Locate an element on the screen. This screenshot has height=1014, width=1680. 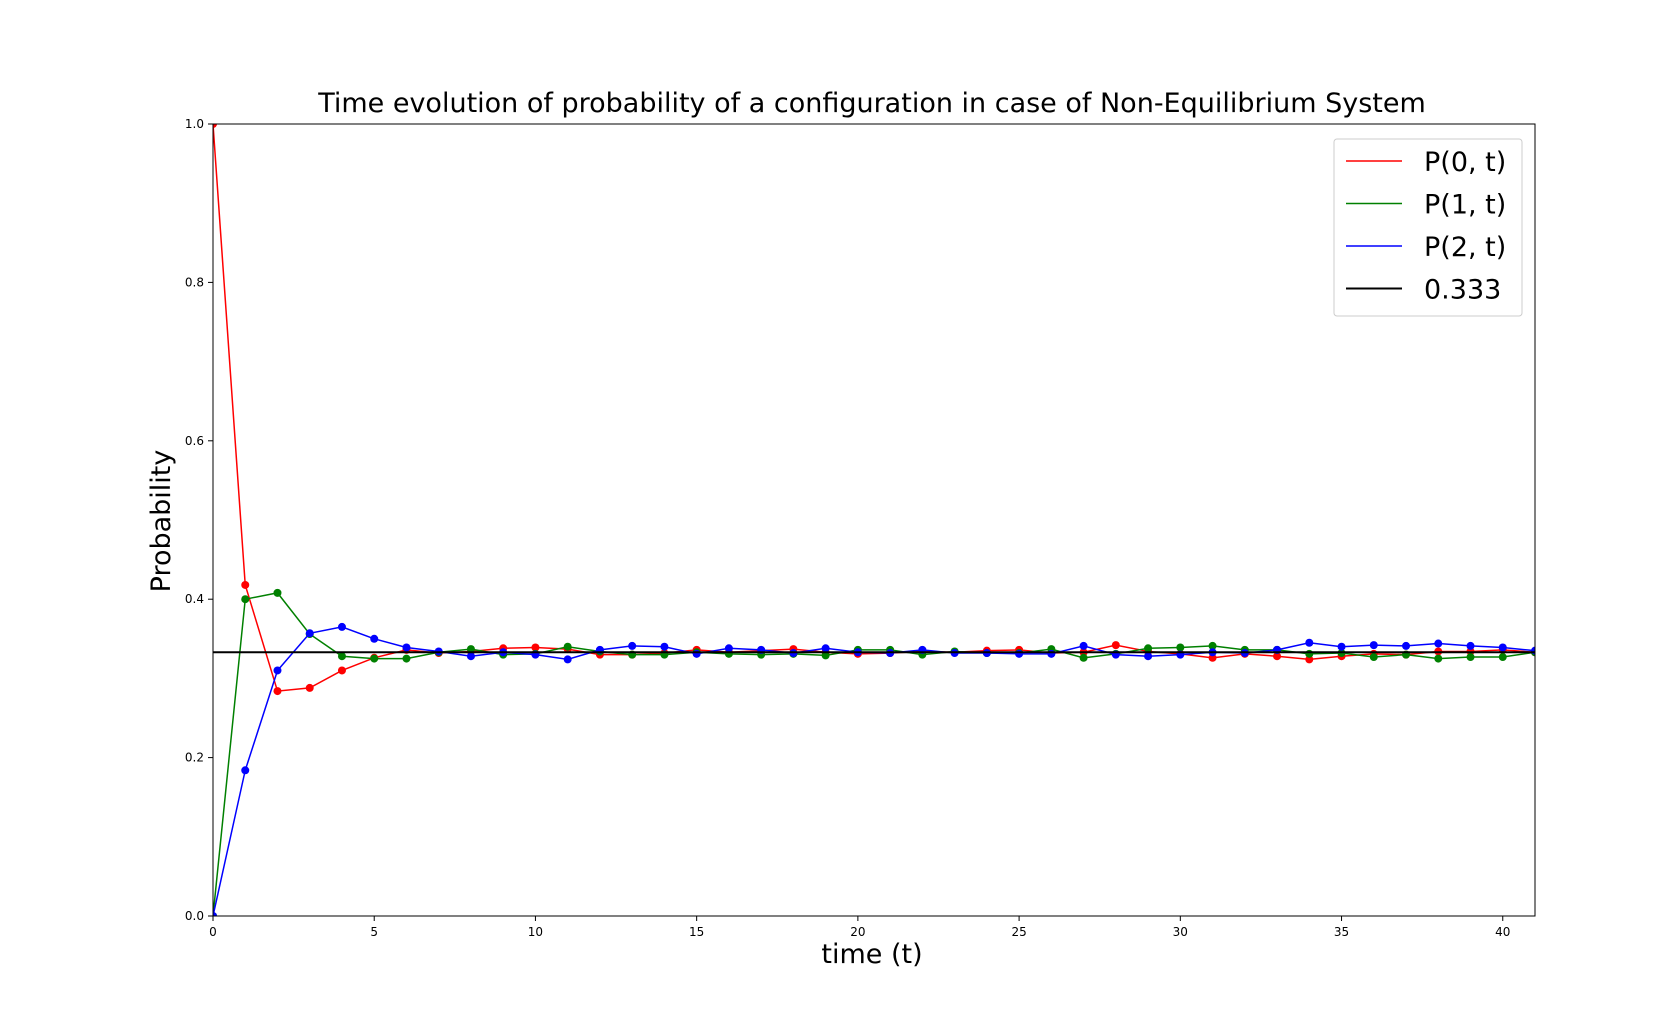
legend-label-p-1-t: P(1, t) is located at coordinates (1465, 205).